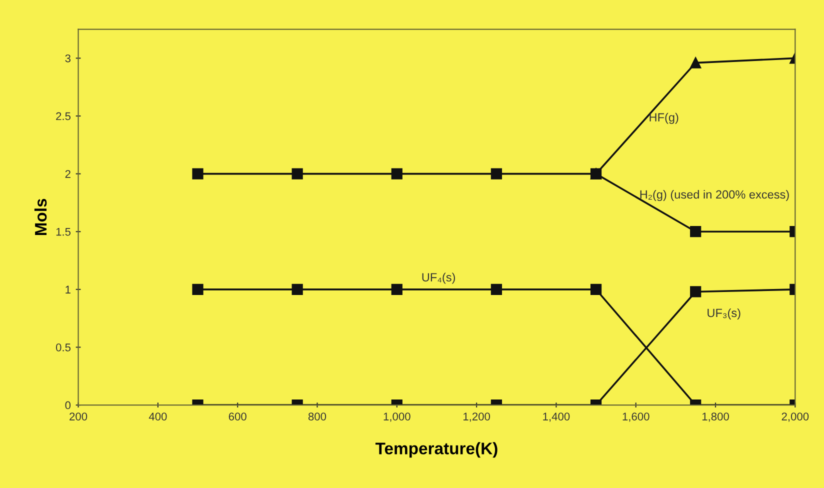 The width and height of the screenshot is (824, 488). I want to click on y-axis-title: Mols, so click(40, 217).